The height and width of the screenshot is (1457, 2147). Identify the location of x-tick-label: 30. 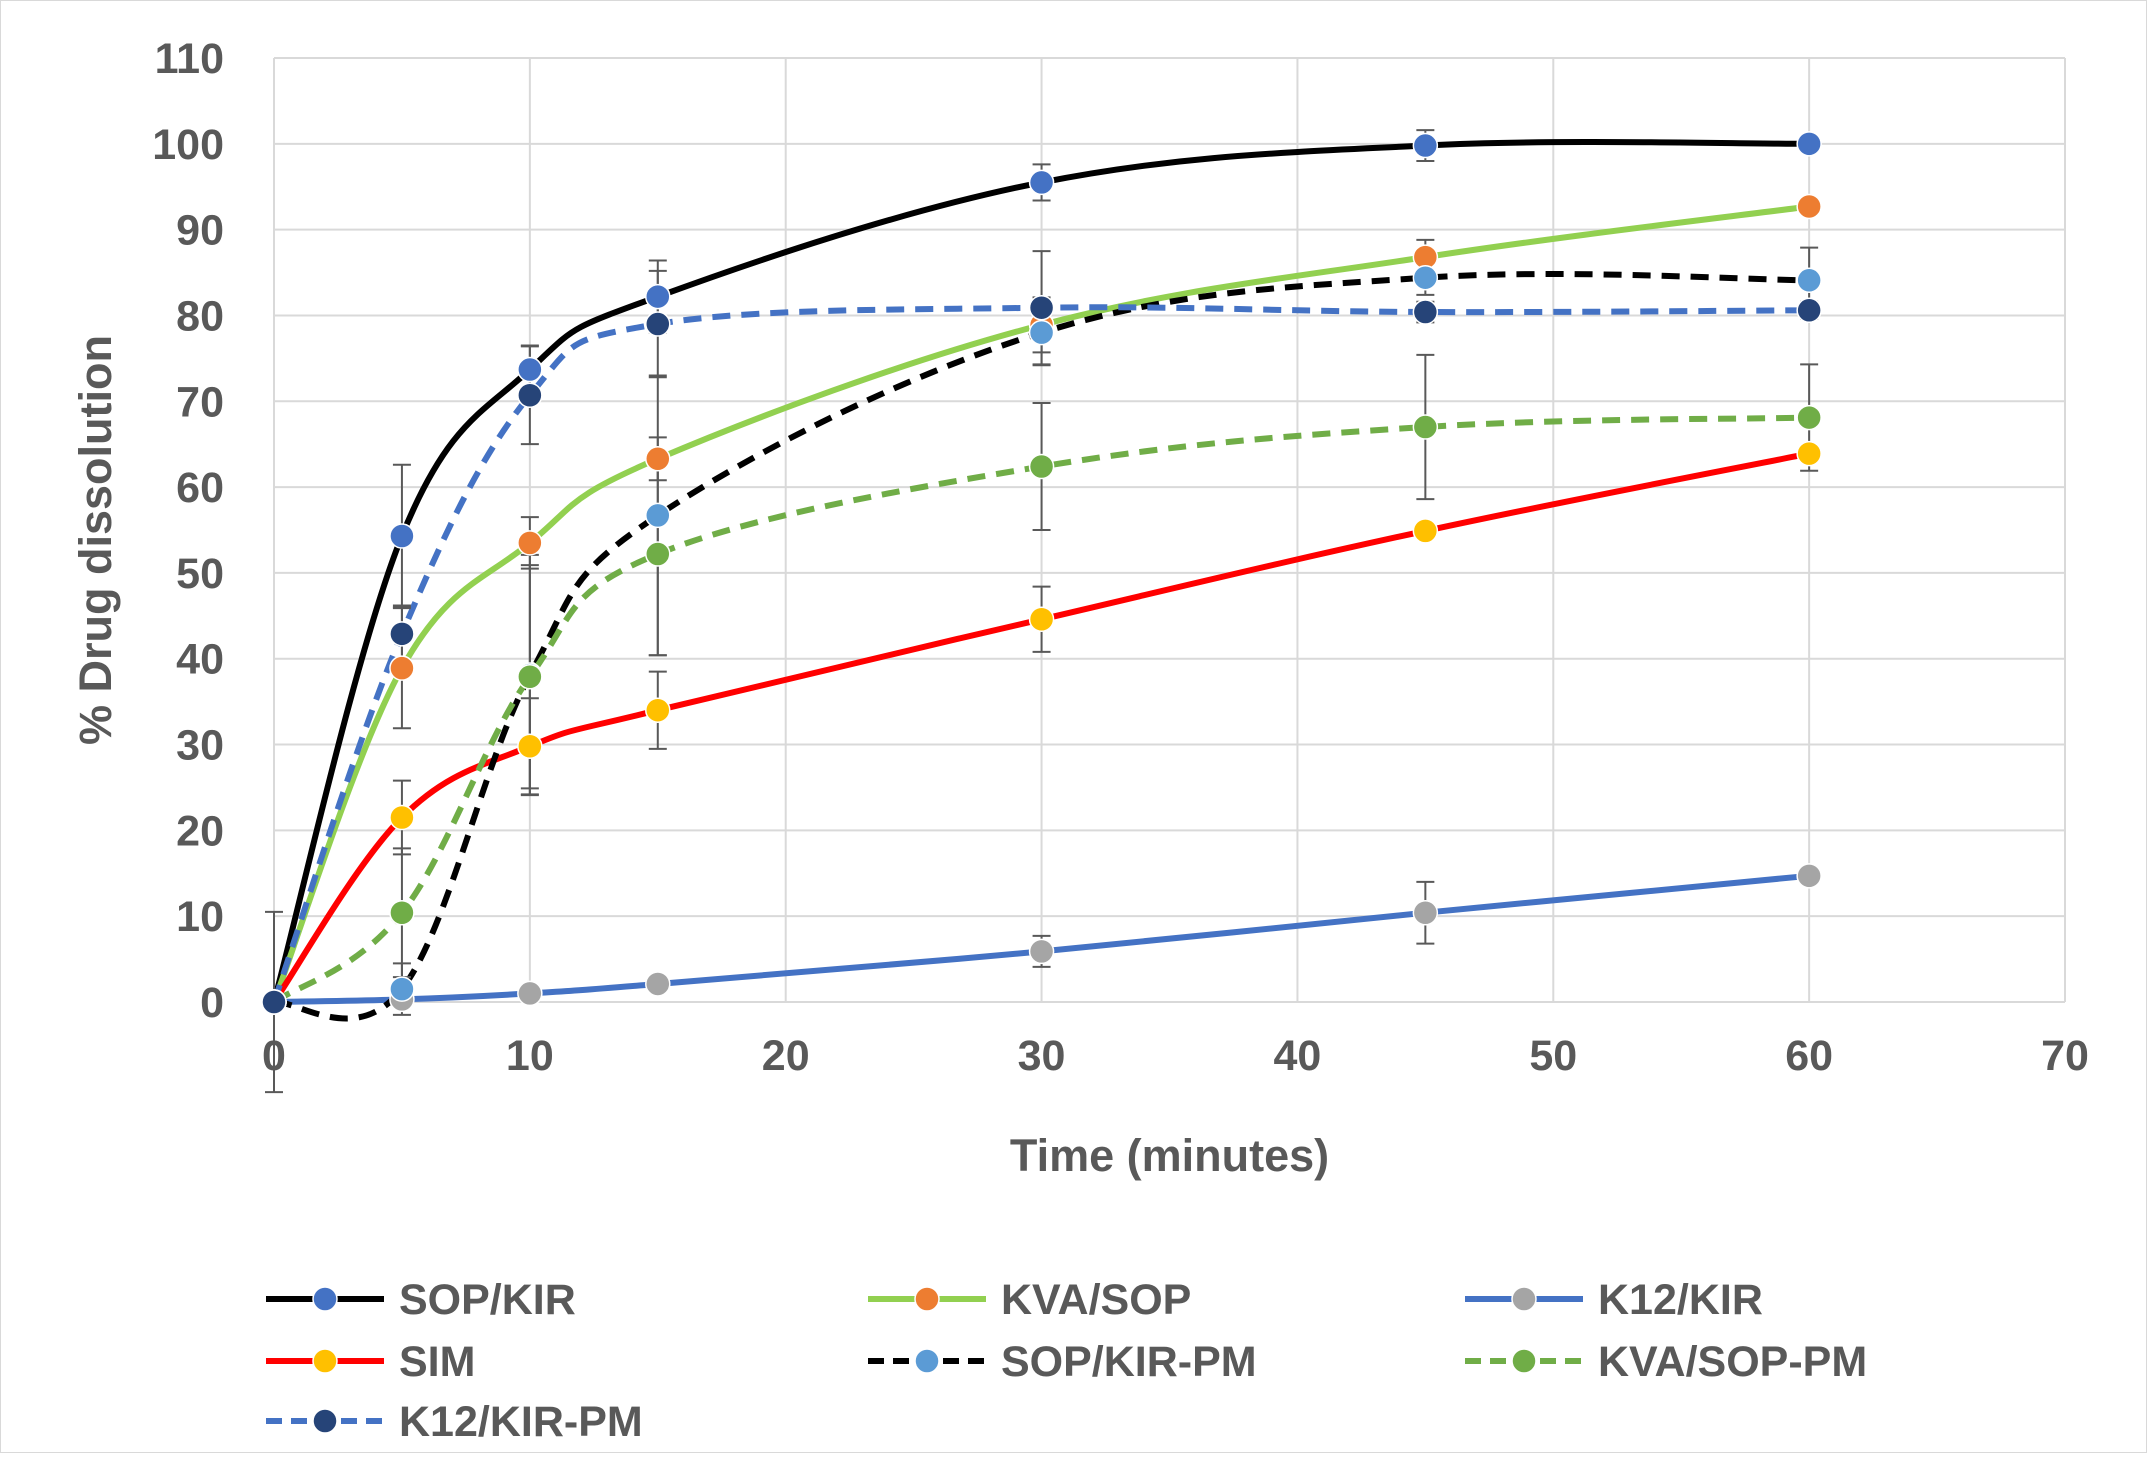
(1042, 1056).